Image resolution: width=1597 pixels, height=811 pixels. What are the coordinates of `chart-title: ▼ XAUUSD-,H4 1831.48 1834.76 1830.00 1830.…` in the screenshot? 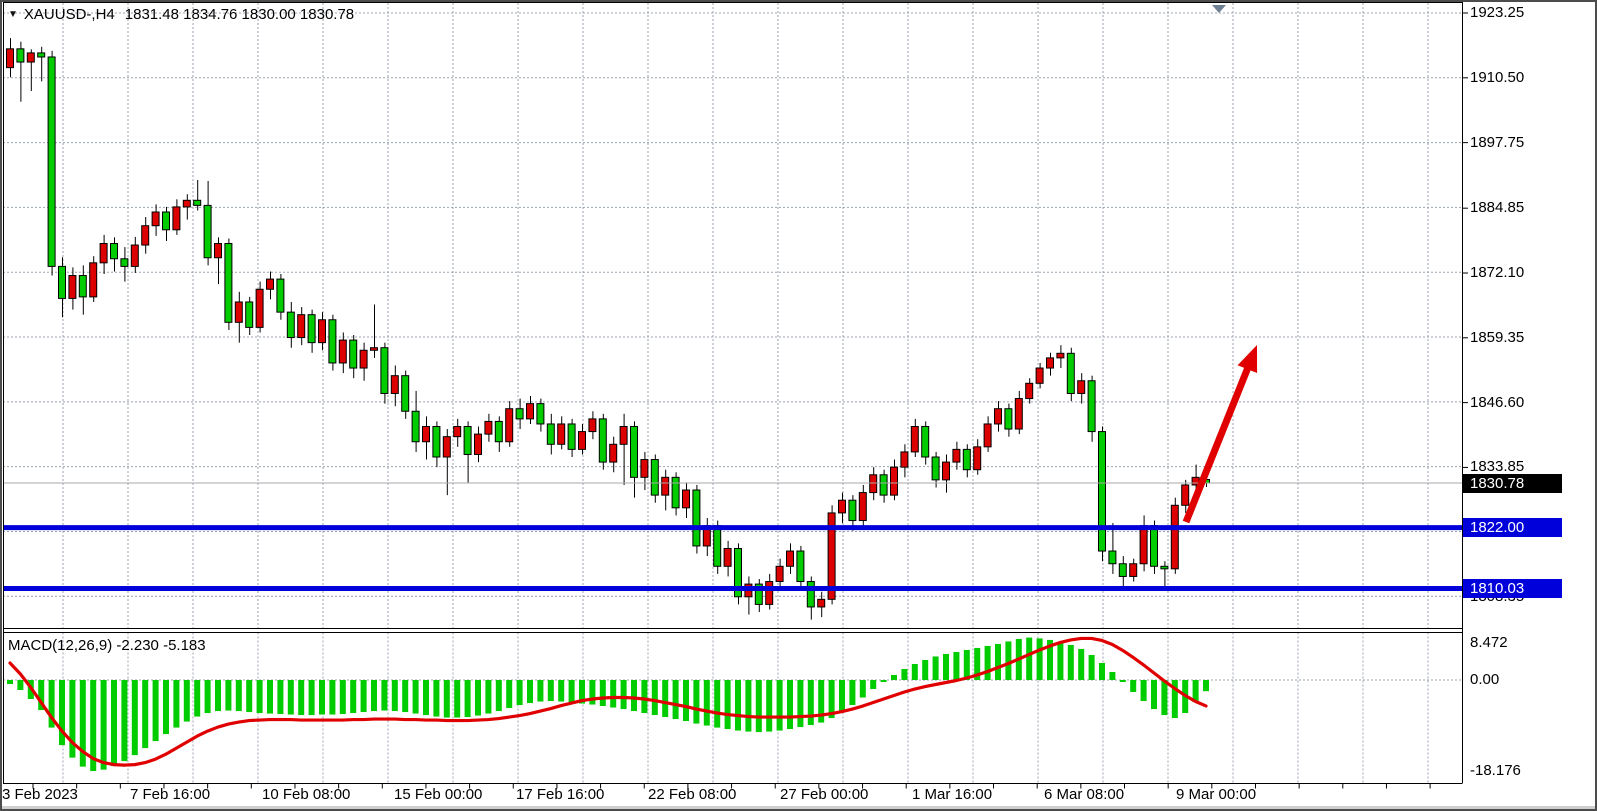 It's located at (181, 14).